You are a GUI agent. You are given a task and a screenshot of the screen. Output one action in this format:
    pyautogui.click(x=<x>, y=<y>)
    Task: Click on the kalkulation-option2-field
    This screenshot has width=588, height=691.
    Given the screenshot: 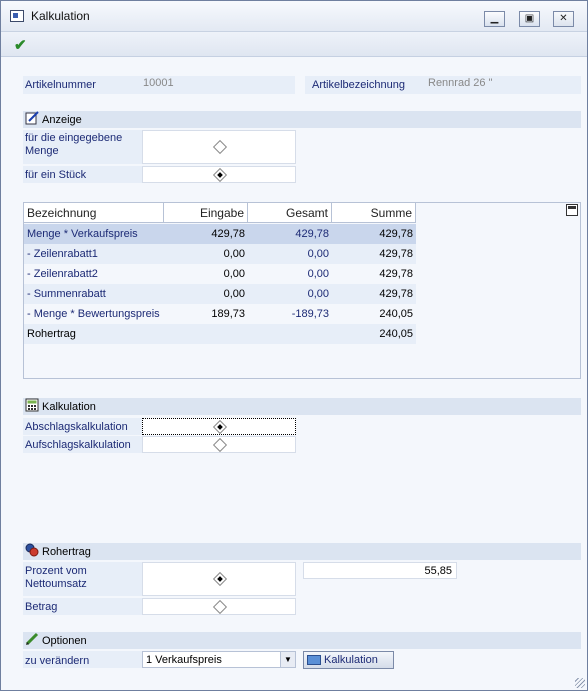 What is the action you would take?
    pyautogui.click(x=219, y=444)
    